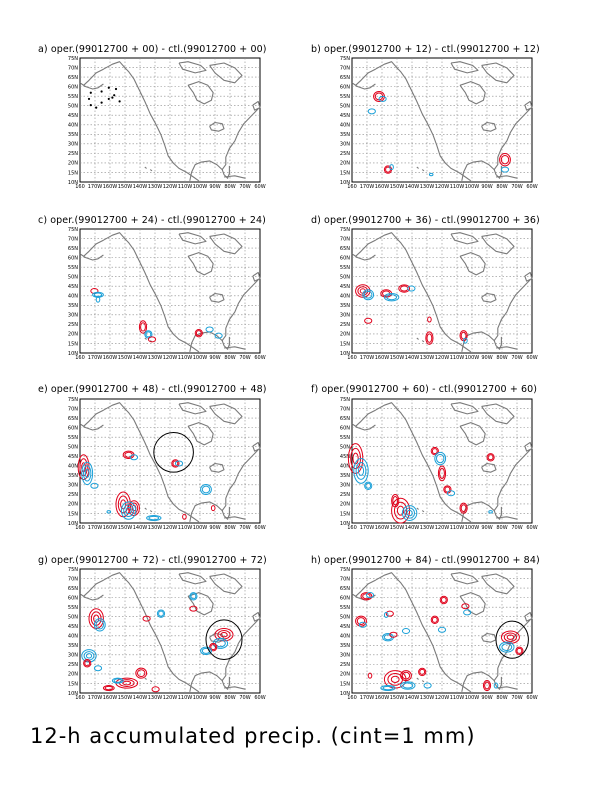 This screenshot has width=612, height=792. Describe the element at coordinates (73, 457) in the screenshot. I see `latitude-tick-label: 45N` at that location.